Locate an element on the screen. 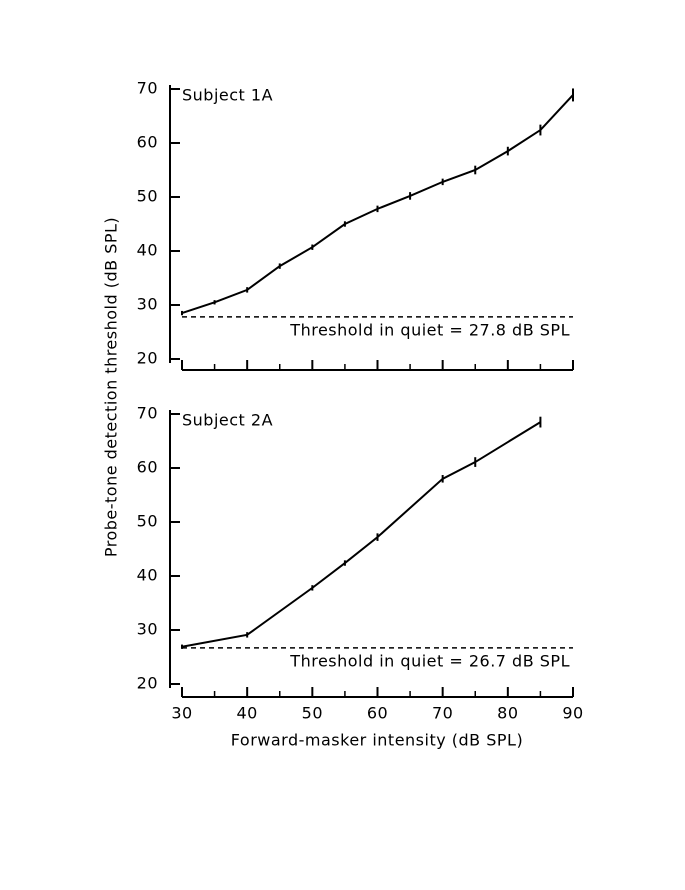  x-tick-label: 40 is located at coordinates (246, 713).